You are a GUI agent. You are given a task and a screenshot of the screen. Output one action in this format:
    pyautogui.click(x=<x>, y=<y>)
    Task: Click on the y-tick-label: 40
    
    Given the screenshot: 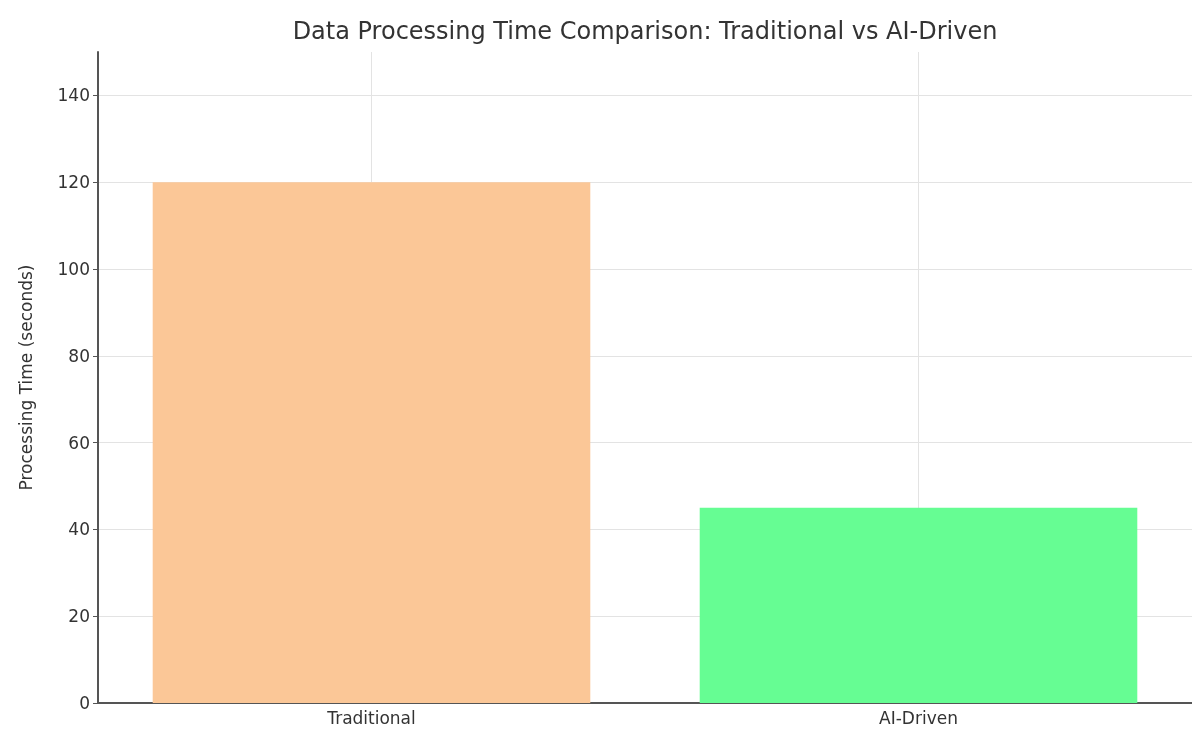 What is the action you would take?
    pyautogui.click(x=79, y=529)
    